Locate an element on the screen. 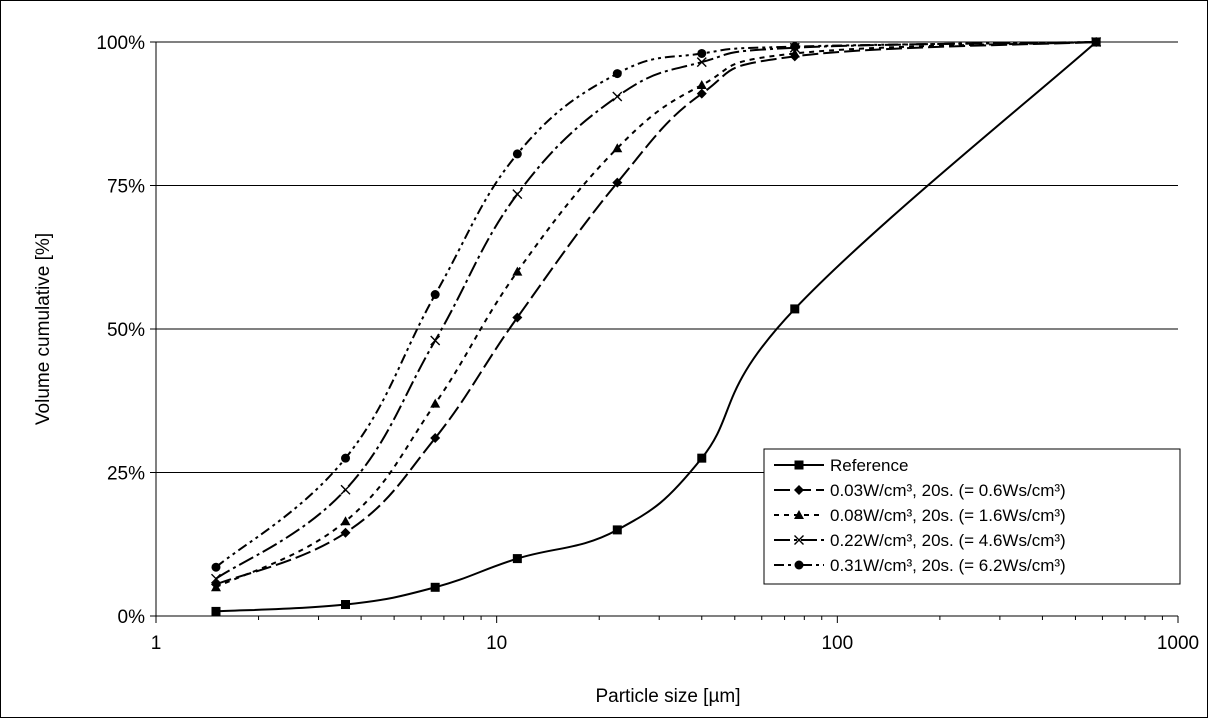  y-tick-label: 0% is located at coordinates (132, 617).